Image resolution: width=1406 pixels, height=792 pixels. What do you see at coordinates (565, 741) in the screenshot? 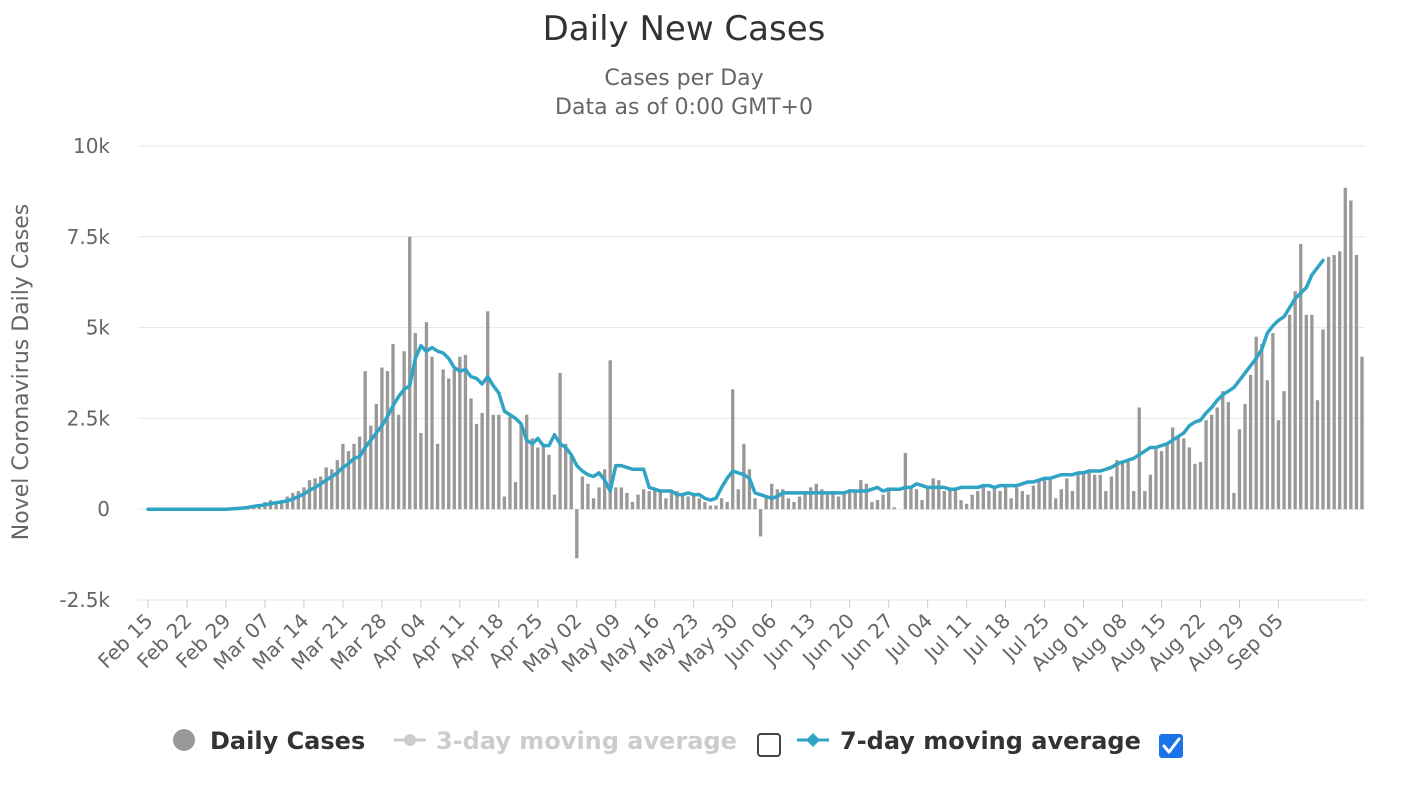
I see `legend-item-3-day-average: 3-day moving average` at bounding box center [565, 741].